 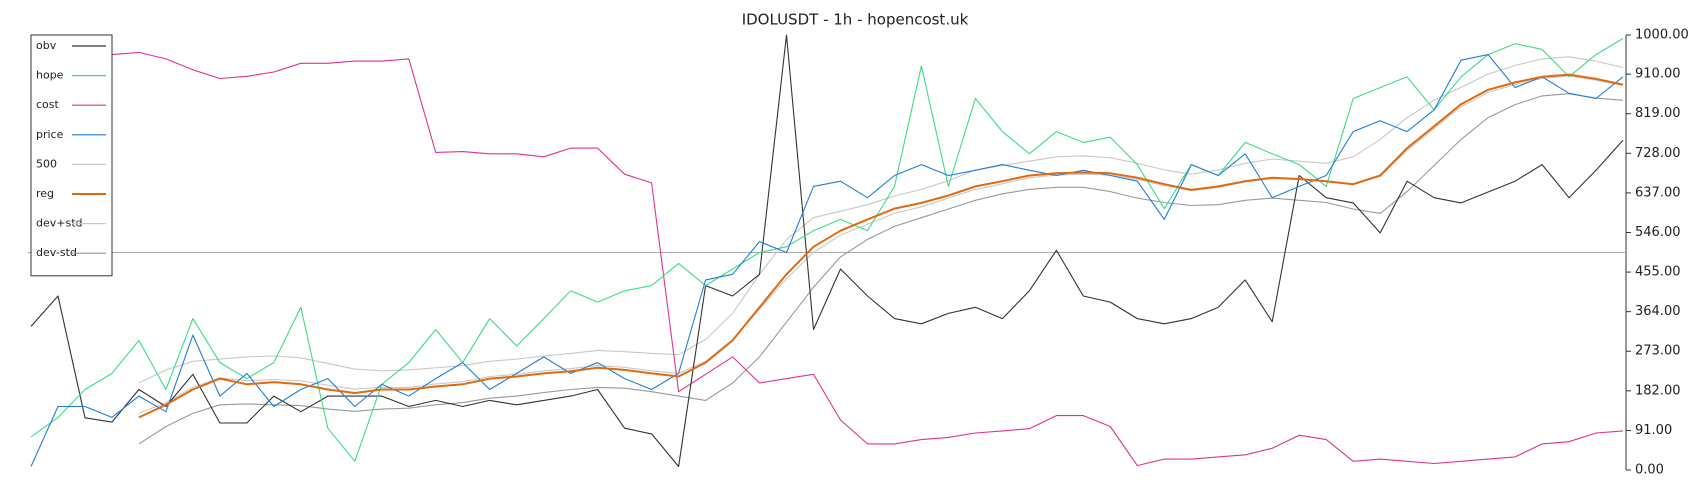 I want to click on legend-label: dev+std, so click(x=59, y=223).